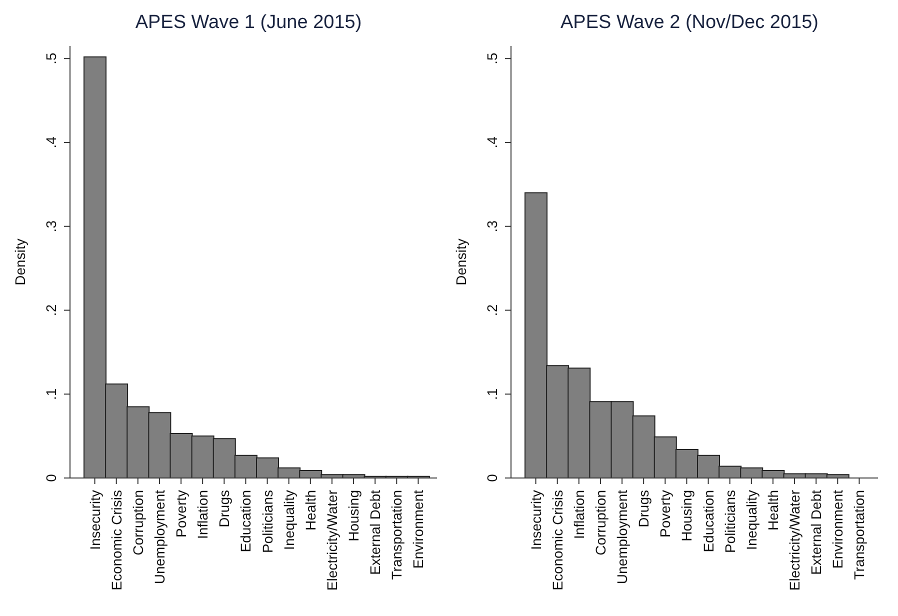  What do you see at coordinates (248, 23) in the screenshot?
I see `chart-title: APES Wave 1 (June 2015)` at bounding box center [248, 23].